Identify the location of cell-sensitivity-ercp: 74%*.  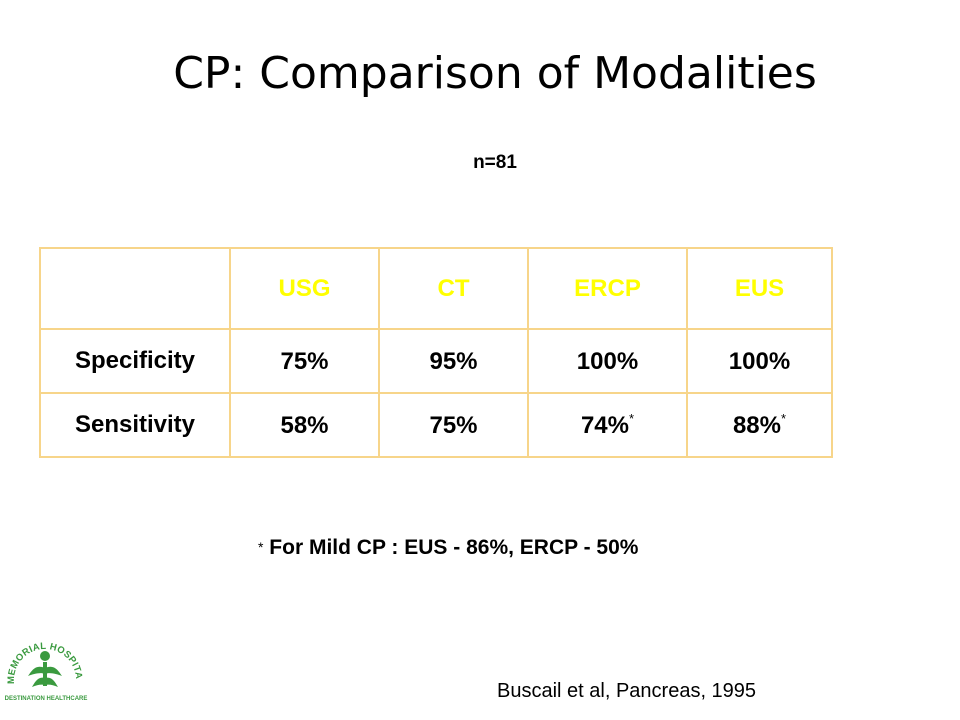
(607, 425).